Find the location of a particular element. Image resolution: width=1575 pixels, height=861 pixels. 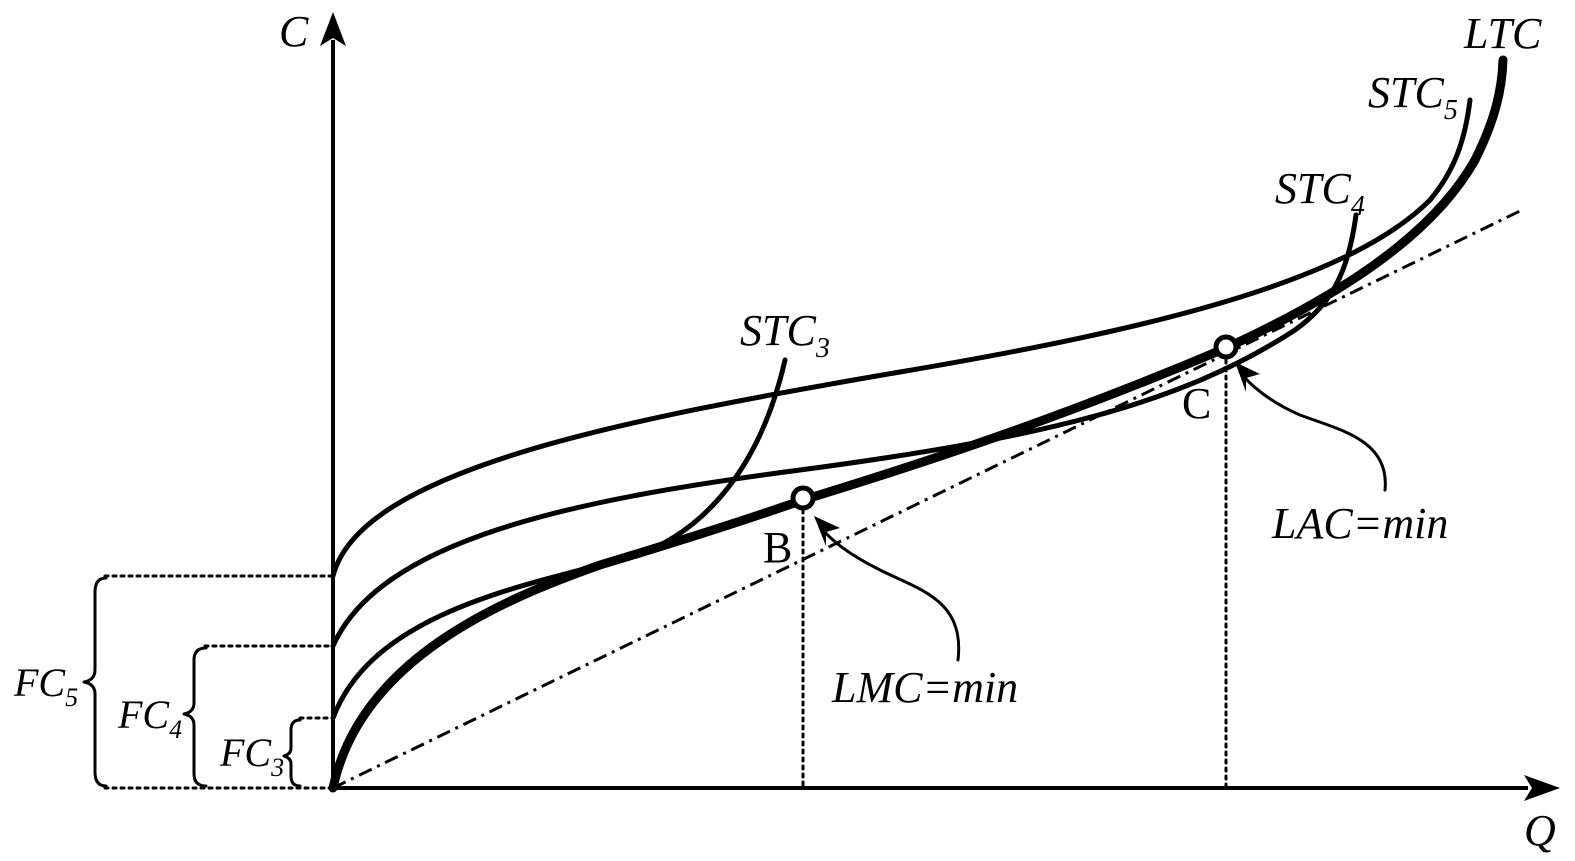

fc5-label: FC5 is located at coordinates (45, 686).